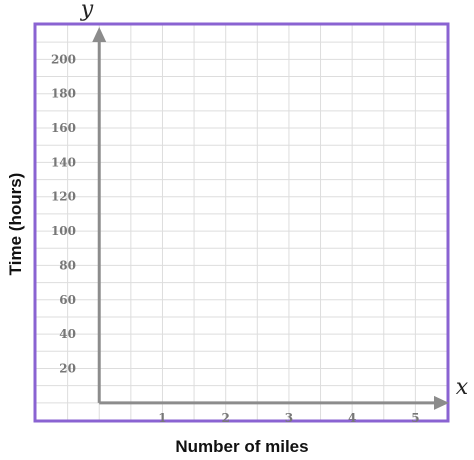 This screenshot has width=474, height=460. I want to click on y-axis-letter: y, so click(87, 11).